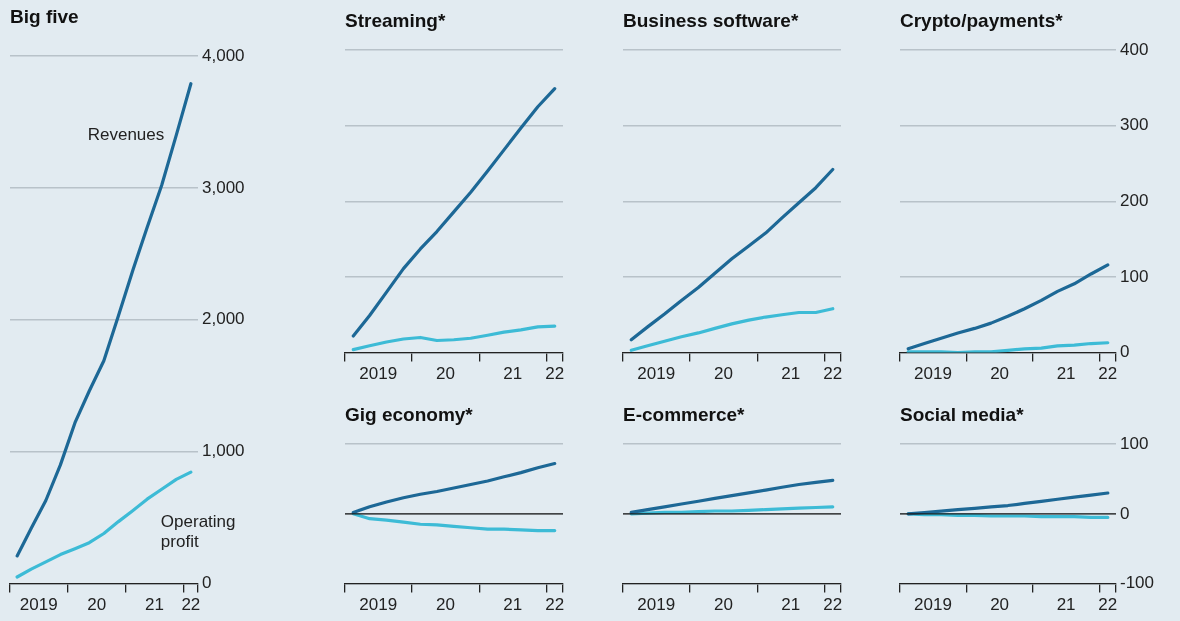 Image resolution: width=1180 pixels, height=621 pixels. I want to click on chart-title: Social media*, so click(962, 415).